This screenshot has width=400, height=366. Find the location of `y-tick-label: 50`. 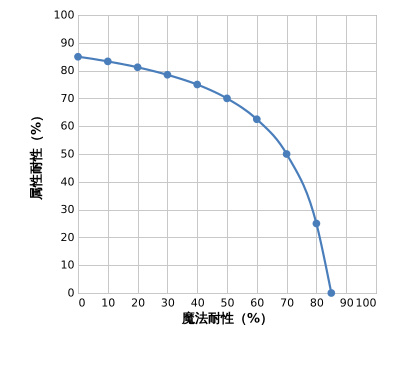

y-tick-label: 50 is located at coordinates (67, 154).